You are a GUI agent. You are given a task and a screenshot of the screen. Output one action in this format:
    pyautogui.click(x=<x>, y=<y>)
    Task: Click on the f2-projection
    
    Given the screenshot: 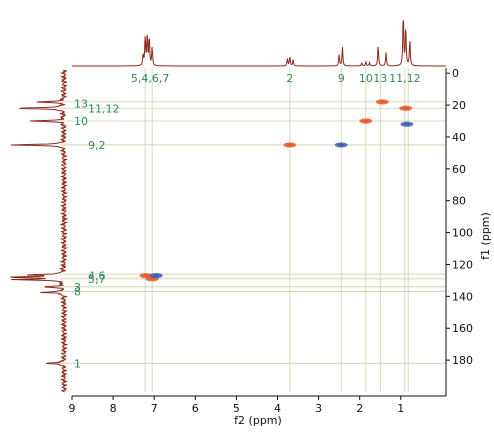 What is the action you would take?
    pyautogui.click(x=259, y=43)
    